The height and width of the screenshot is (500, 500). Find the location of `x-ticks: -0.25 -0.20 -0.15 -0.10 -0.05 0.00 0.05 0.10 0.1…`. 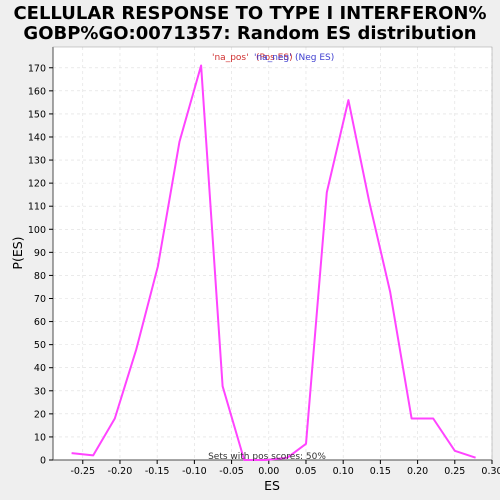

x-ticks: -0.25 -0.20 -0.15 -0.10 -0.05 0.00 0.05 0.10 0.1… is located at coordinates (285, 468).